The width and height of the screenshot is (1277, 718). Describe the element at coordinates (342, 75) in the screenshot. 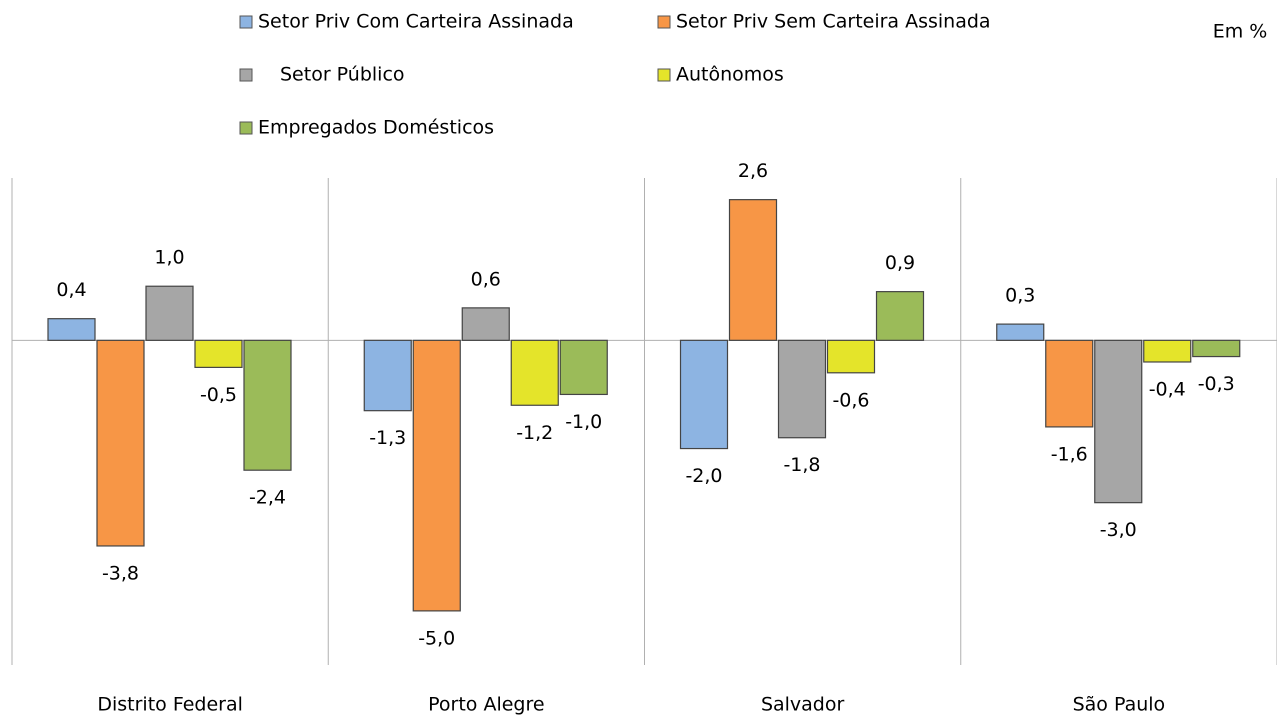

I see `legend-label: Setor Público` at that location.